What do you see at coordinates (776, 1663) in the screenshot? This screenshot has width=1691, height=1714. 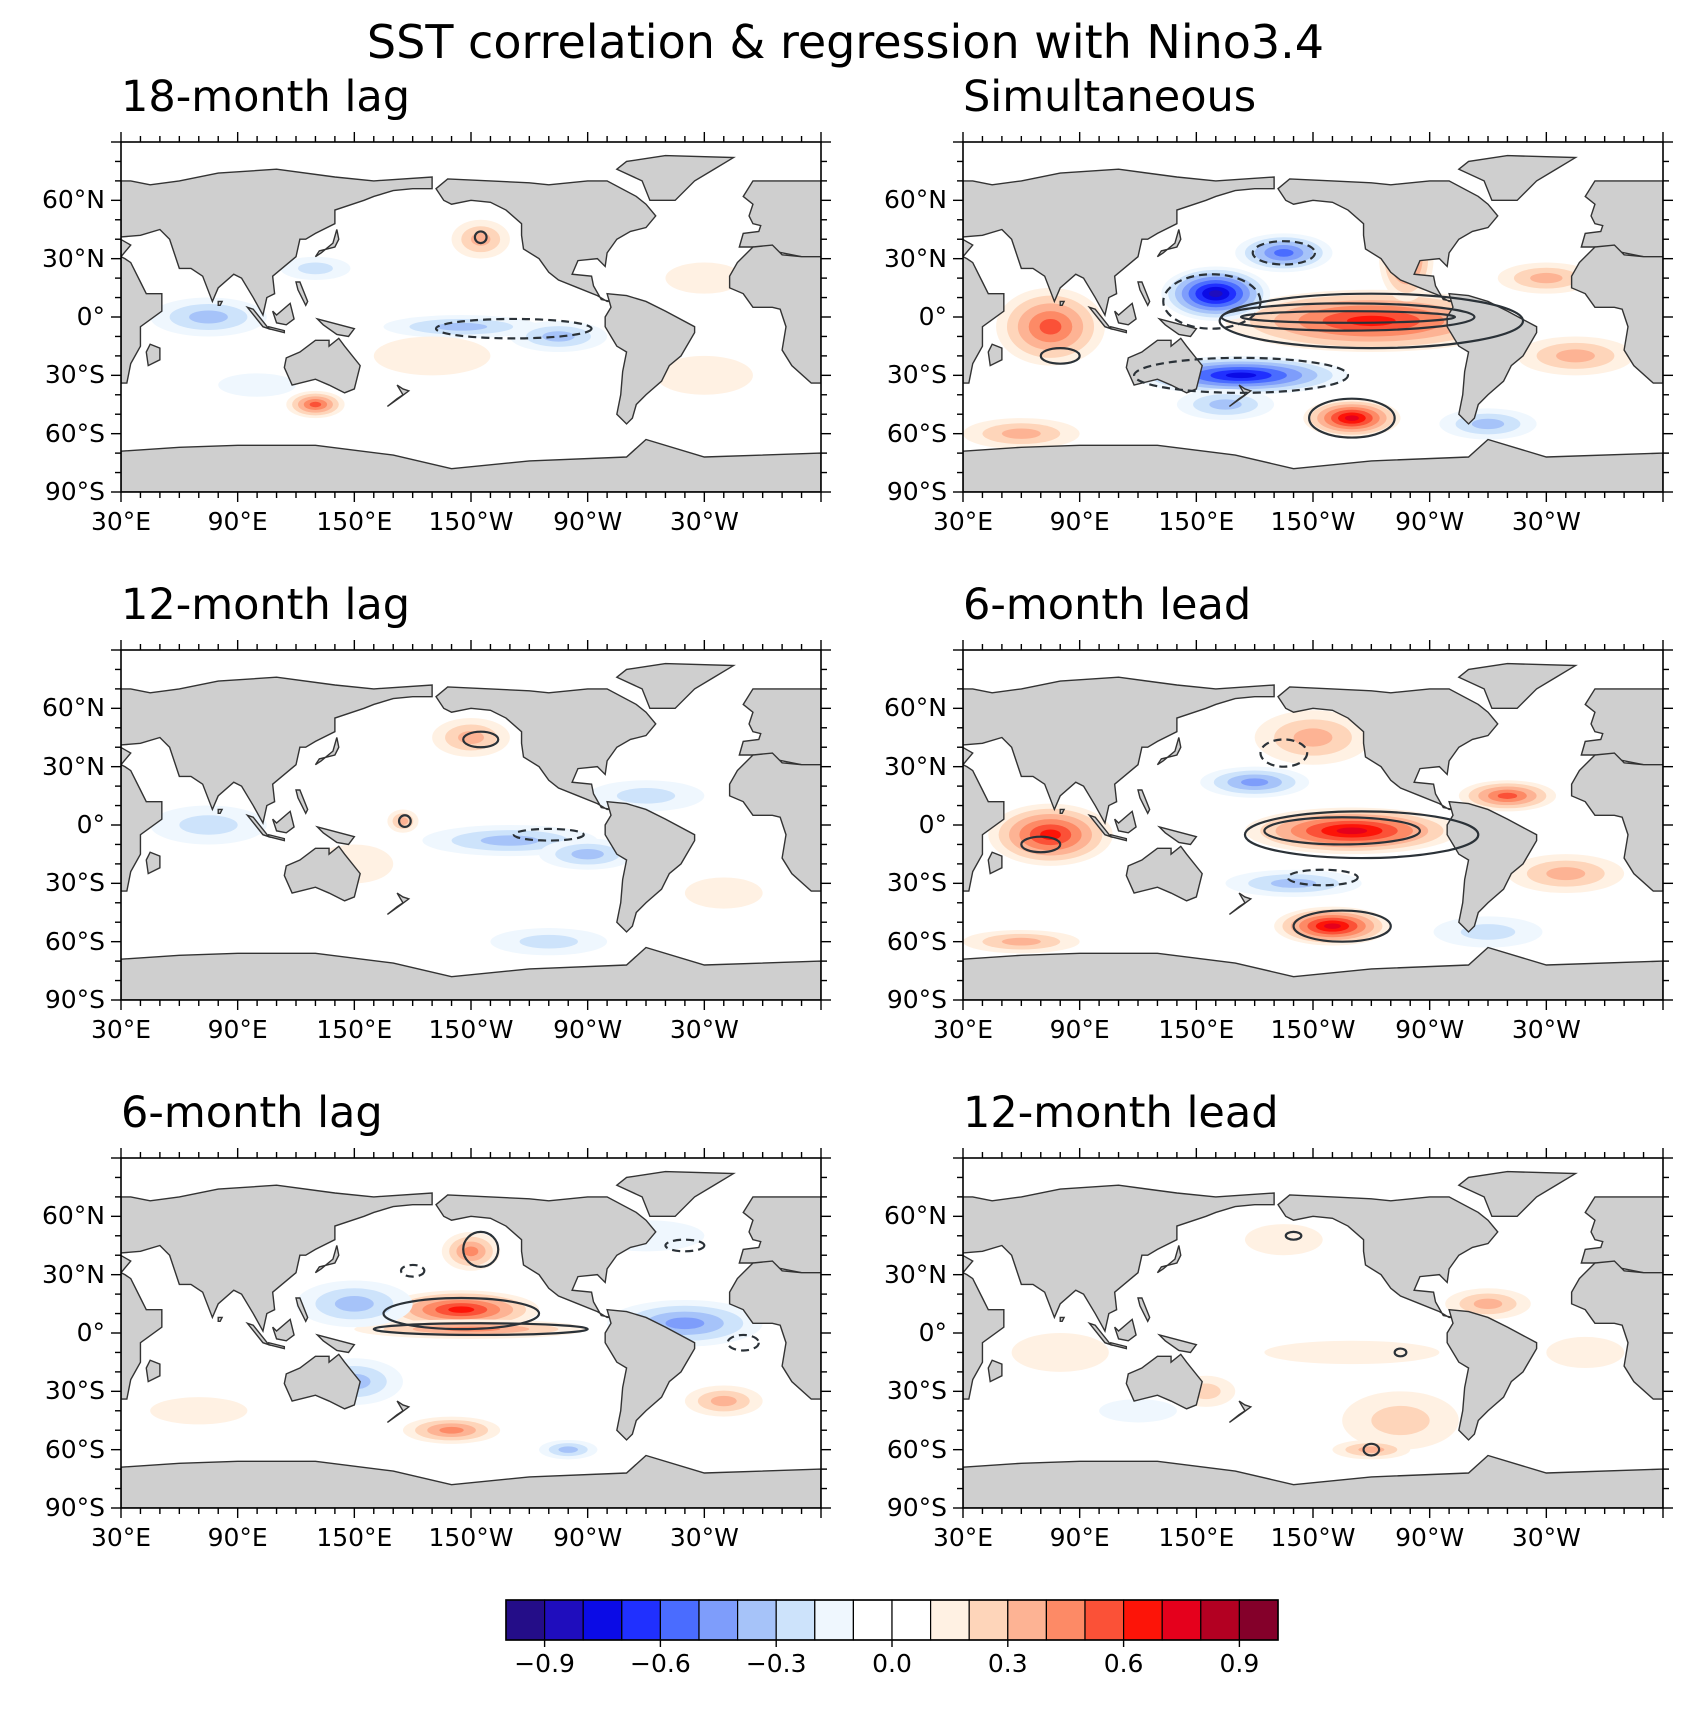 I see `colorbar-tick-label: −0.3` at bounding box center [776, 1663].